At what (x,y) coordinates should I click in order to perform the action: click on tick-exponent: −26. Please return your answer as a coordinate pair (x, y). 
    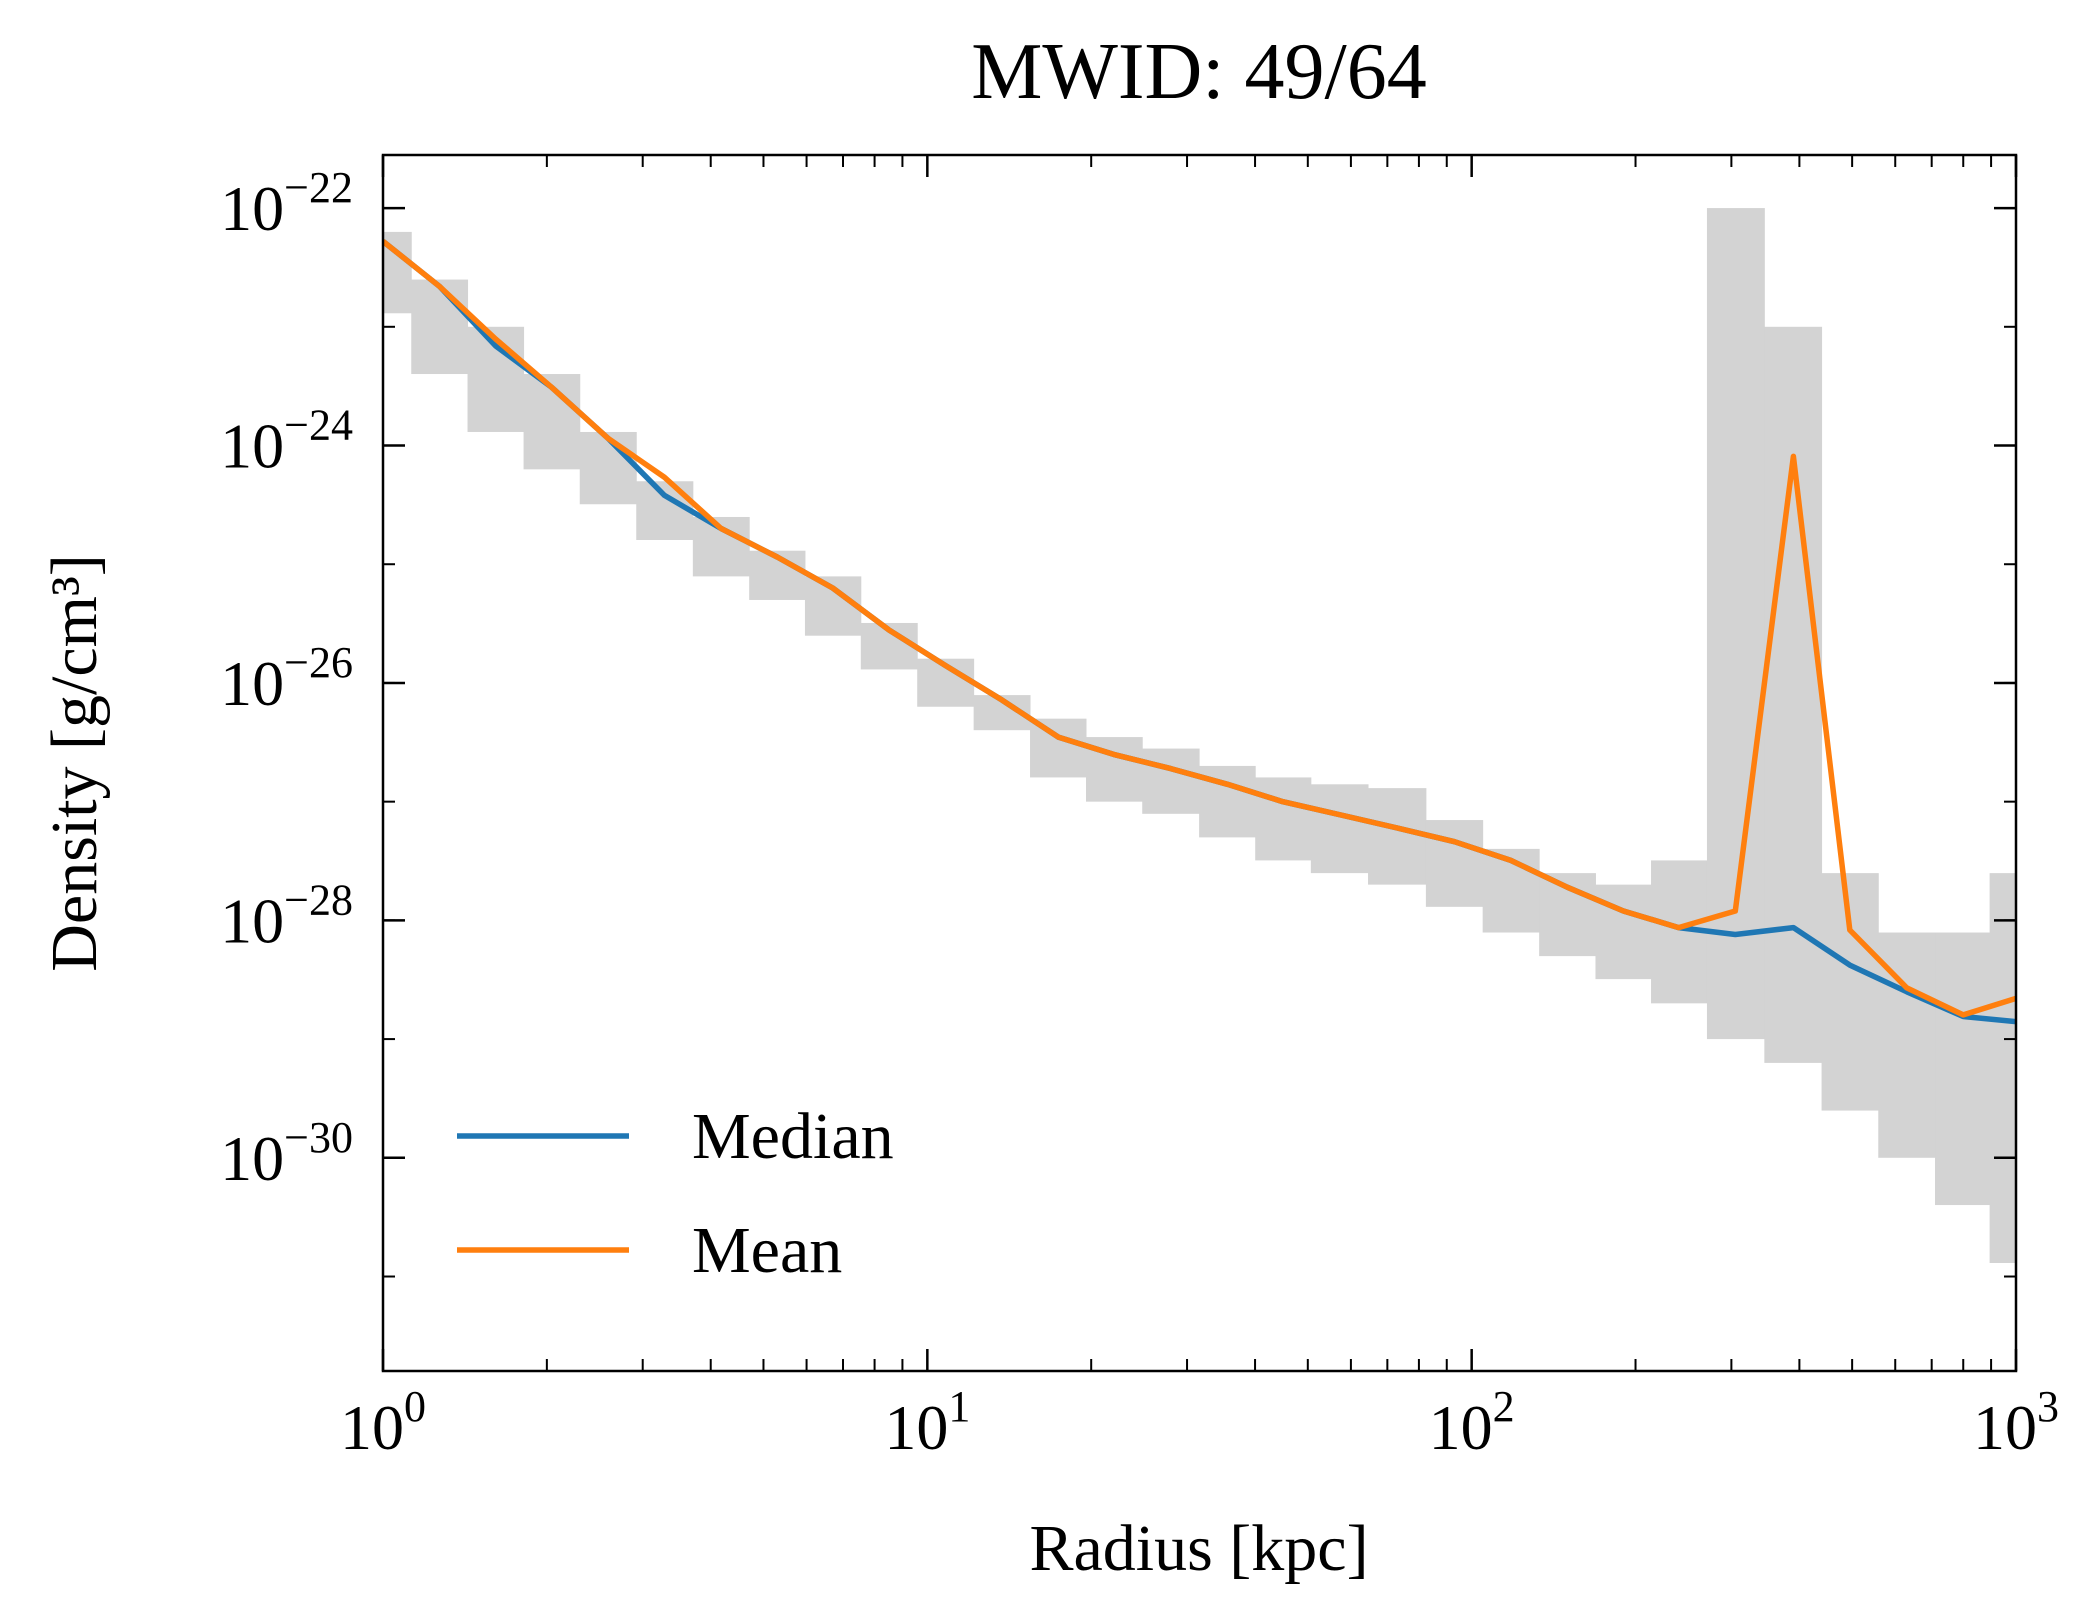
    Looking at the image, I should click on (318, 662).